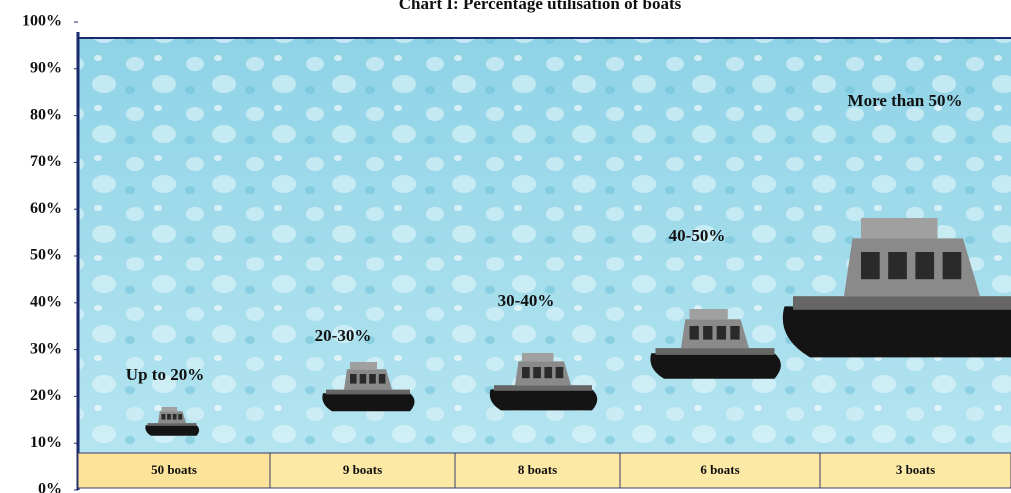 Image resolution: width=1011 pixels, height=493 pixels. What do you see at coordinates (46, 301) in the screenshot?
I see `y-tick-label: 40%` at bounding box center [46, 301].